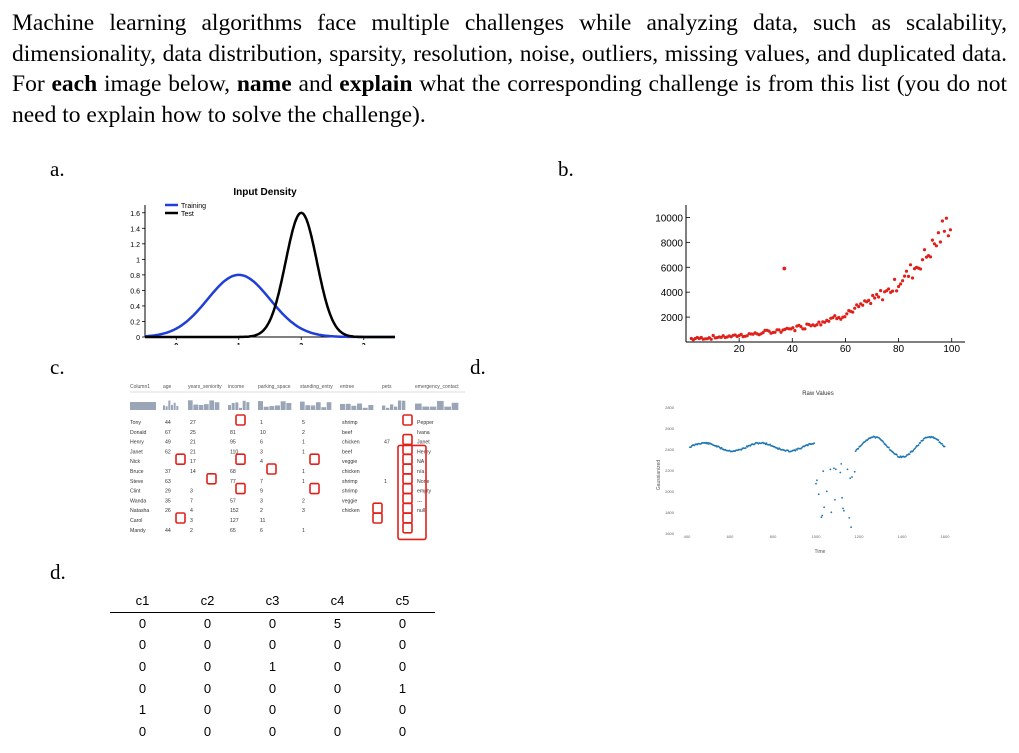 The width and height of the screenshot is (1019, 753). What do you see at coordinates (138, 531) in the screenshot?
I see `fig-c-cell: Mandy` at bounding box center [138, 531].